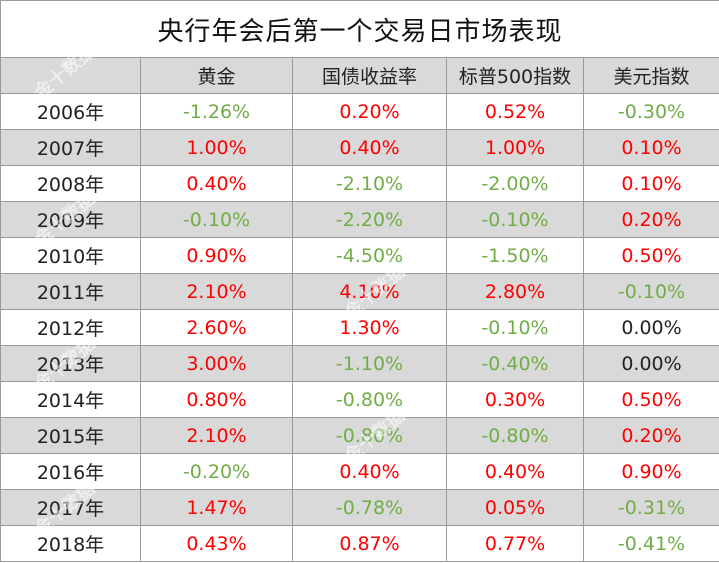 The width and height of the screenshot is (719, 563). Describe the element at coordinates (216, 219) in the screenshot. I see `gold-cell: -0.10%` at that location.